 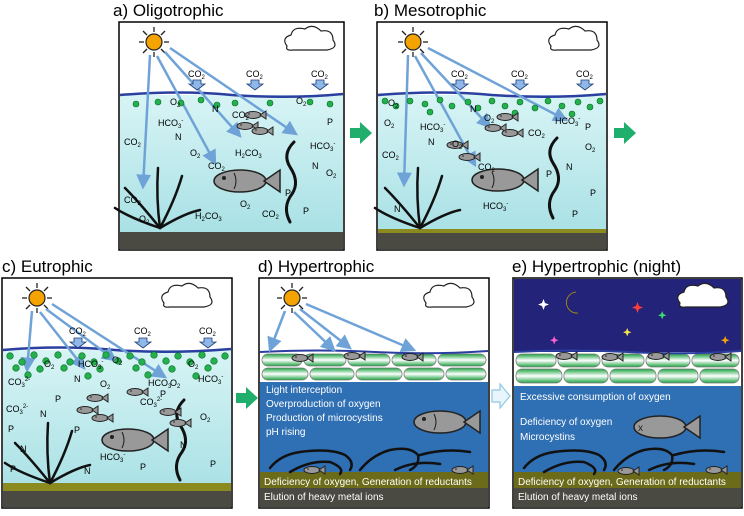 I want to click on note-oxygen-deficiency-night: Deficiency of oxygen, so click(x=566, y=422).